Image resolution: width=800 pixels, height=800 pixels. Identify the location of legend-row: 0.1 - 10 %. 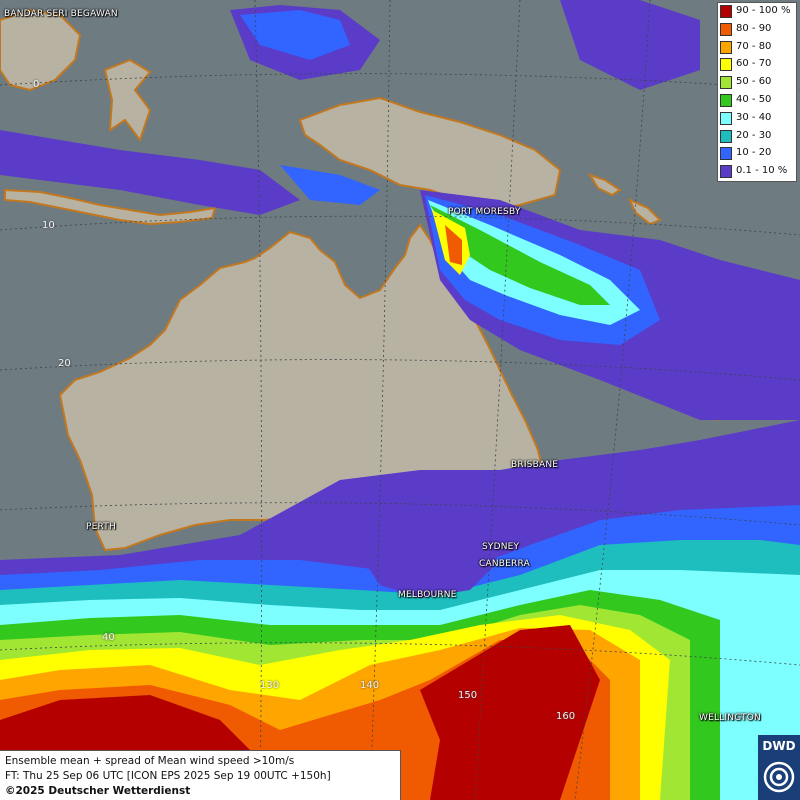
(758, 172).